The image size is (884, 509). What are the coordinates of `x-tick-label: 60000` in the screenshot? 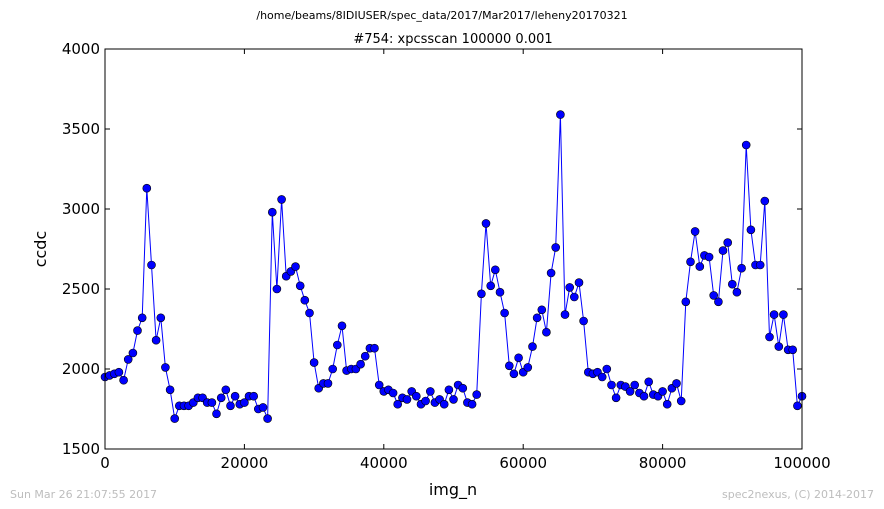 It's located at (523, 463).